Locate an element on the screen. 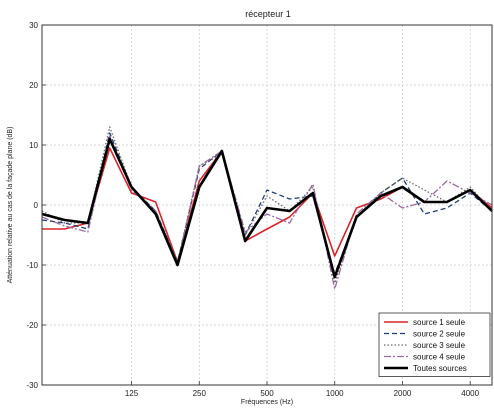  y-tick-label: -10 is located at coordinates (32, 265).